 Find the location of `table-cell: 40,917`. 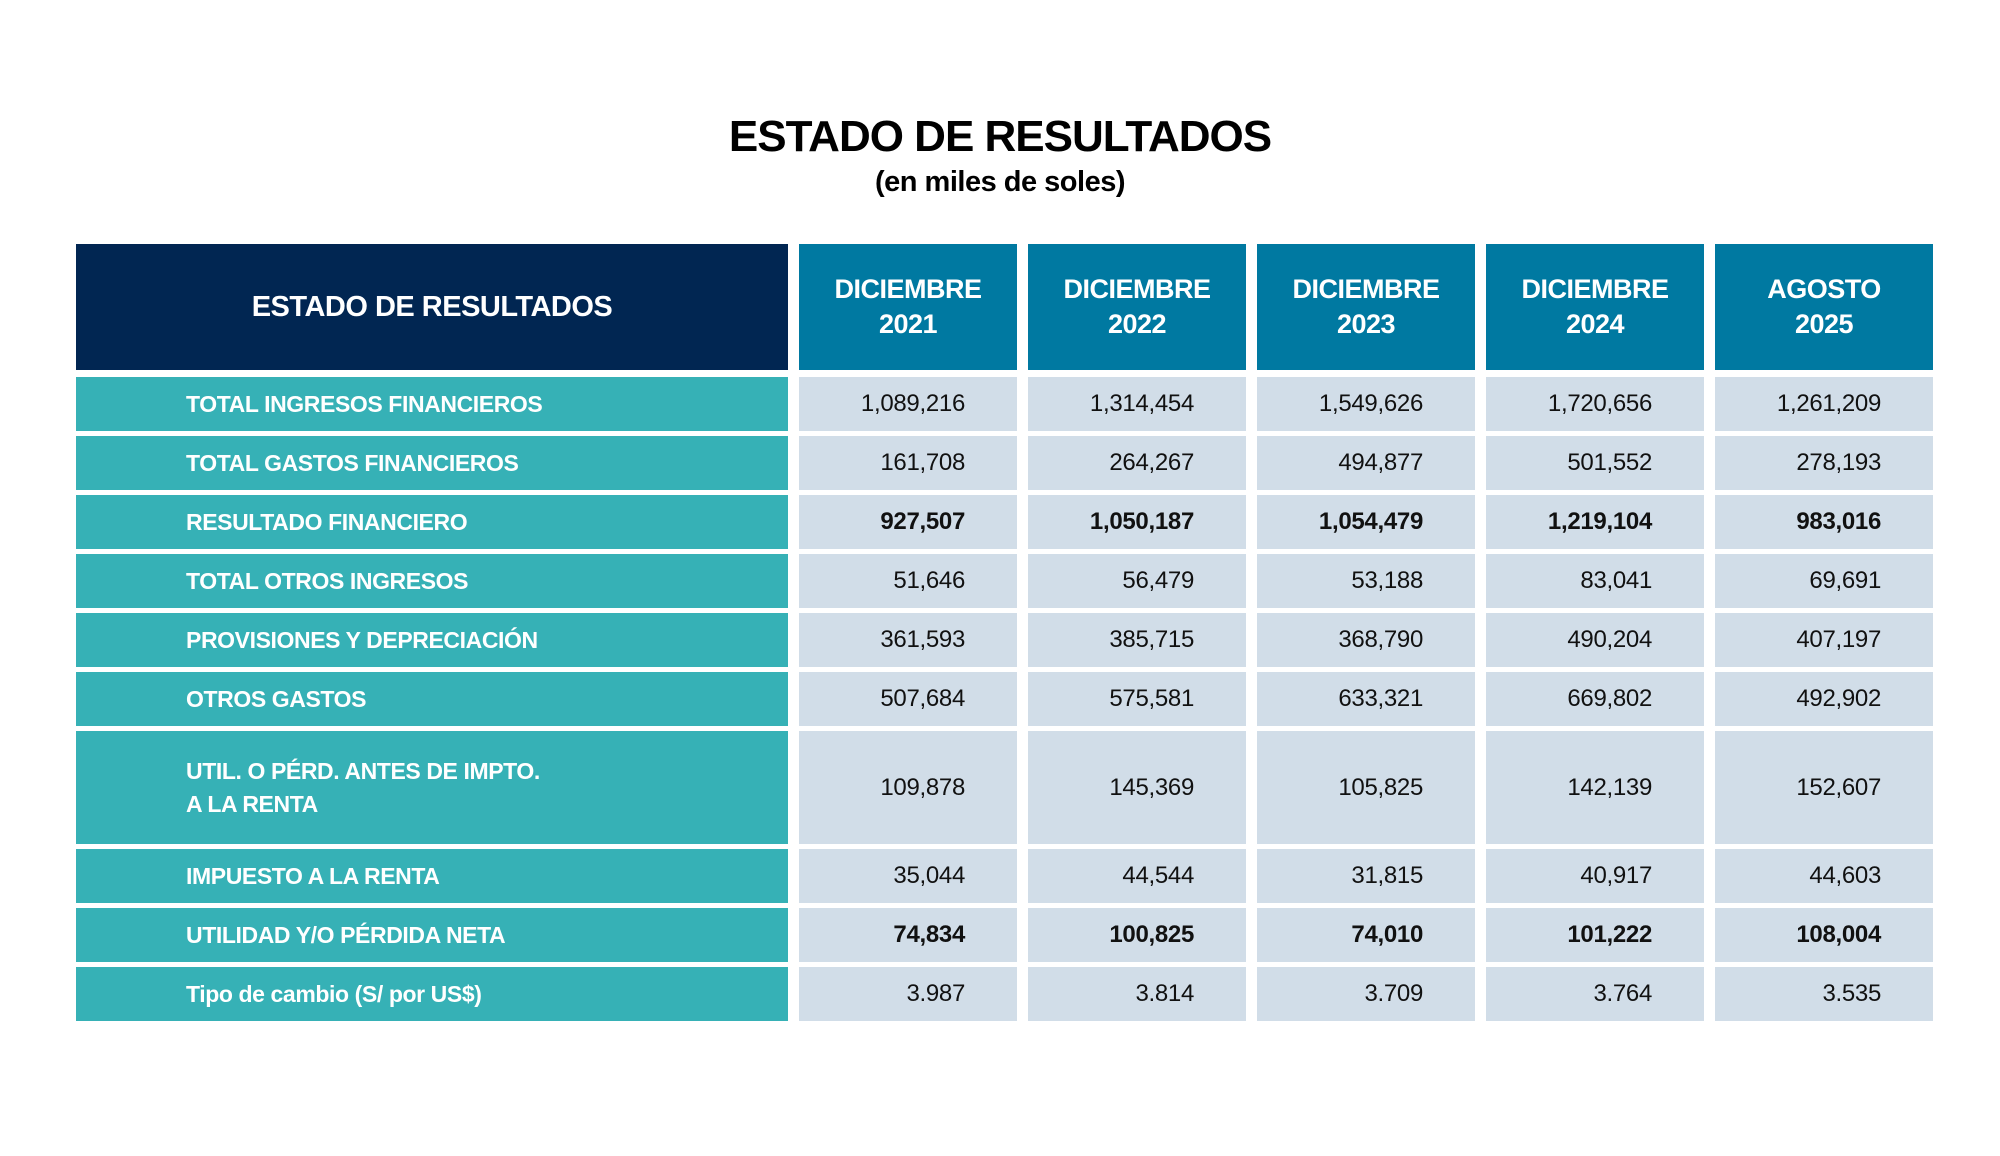

table-cell: 40,917 is located at coordinates (1595, 876).